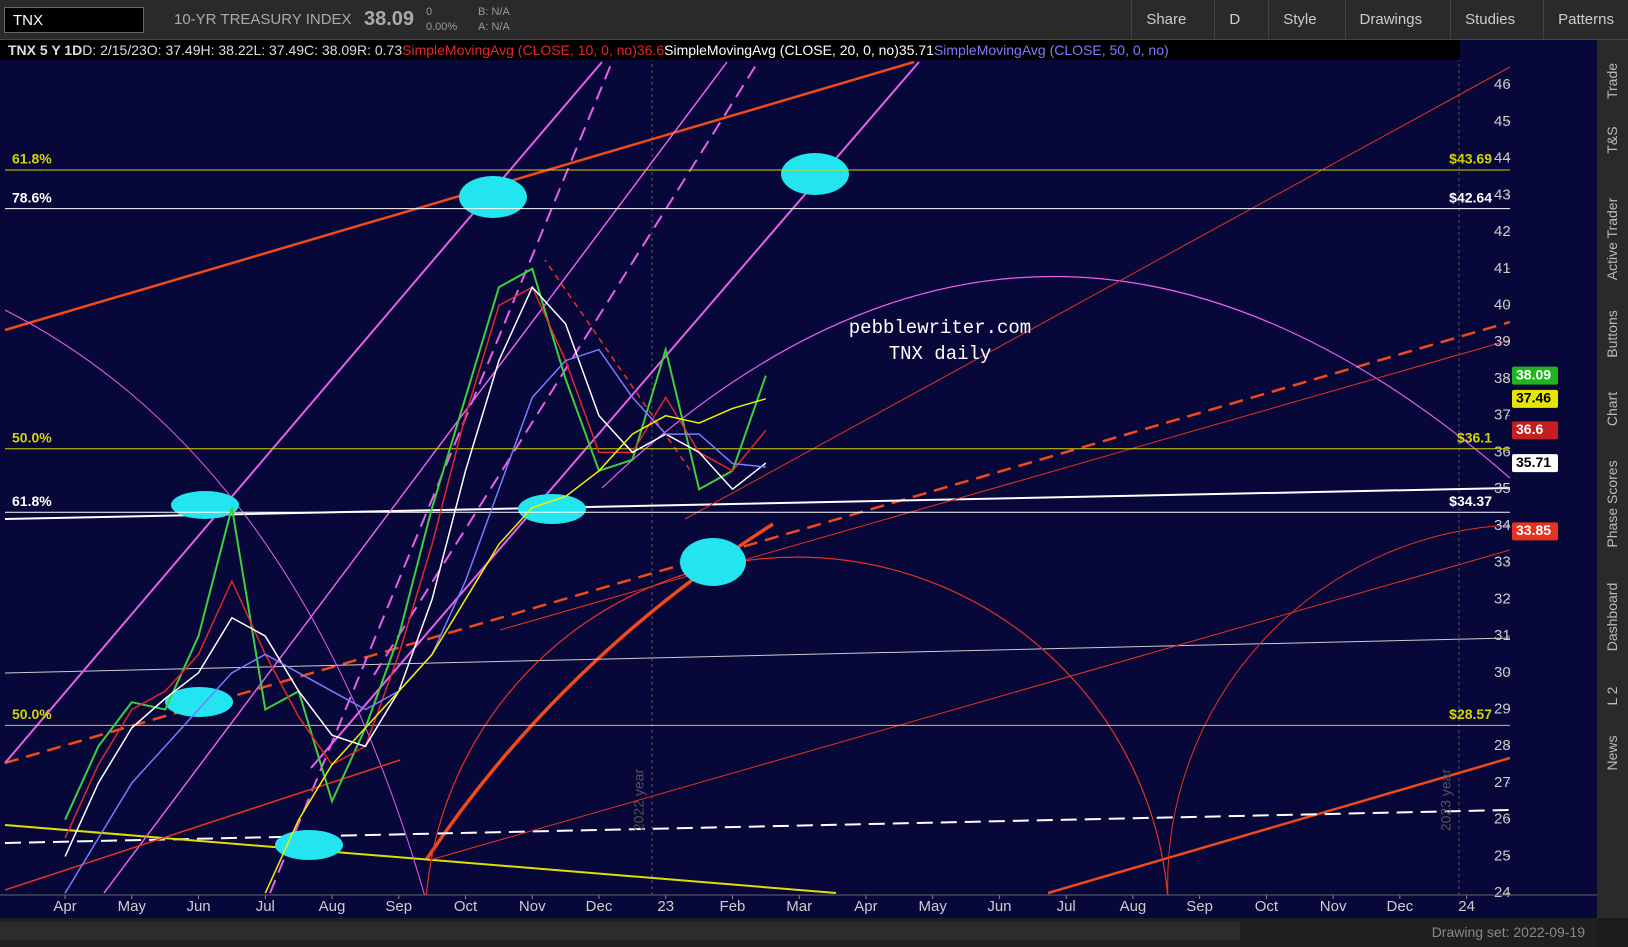 The width and height of the screenshot is (1628, 947). Describe the element at coordinates (1502, 378) in the screenshot. I see `y-tick-label: 38` at that location.